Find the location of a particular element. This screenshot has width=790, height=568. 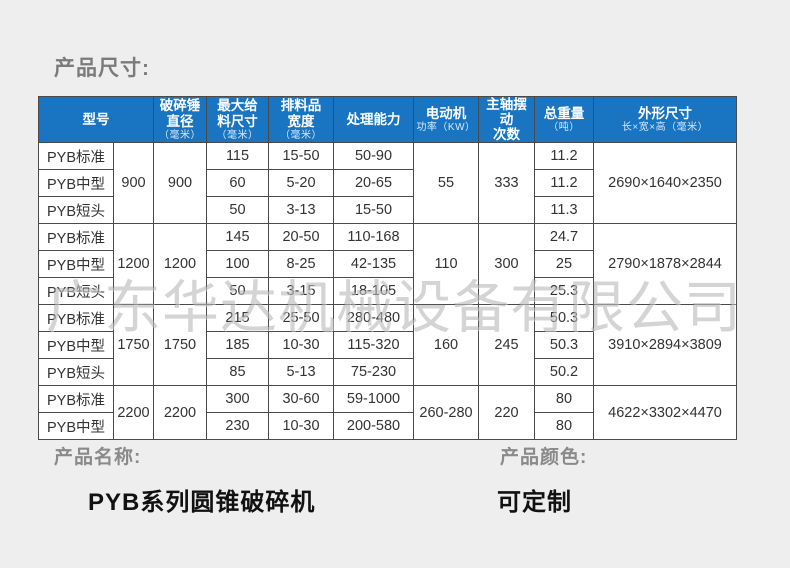

col-header-capacity: 处理能力 is located at coordinates (373, 119).